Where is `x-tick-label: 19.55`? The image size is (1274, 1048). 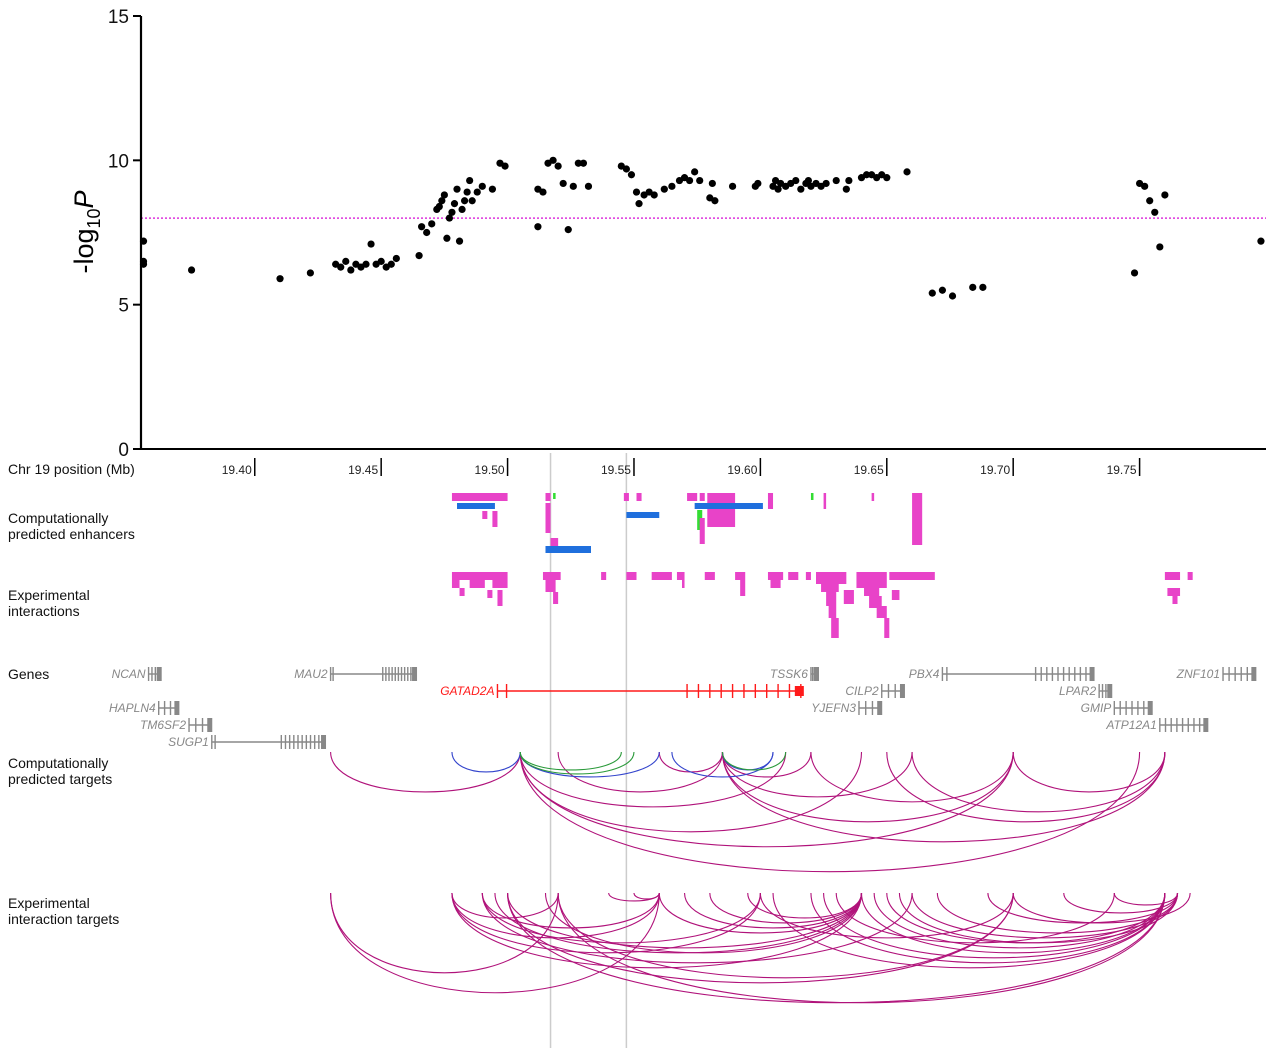 x-tick-label: 19.55 is located at coordinates (616, 470).